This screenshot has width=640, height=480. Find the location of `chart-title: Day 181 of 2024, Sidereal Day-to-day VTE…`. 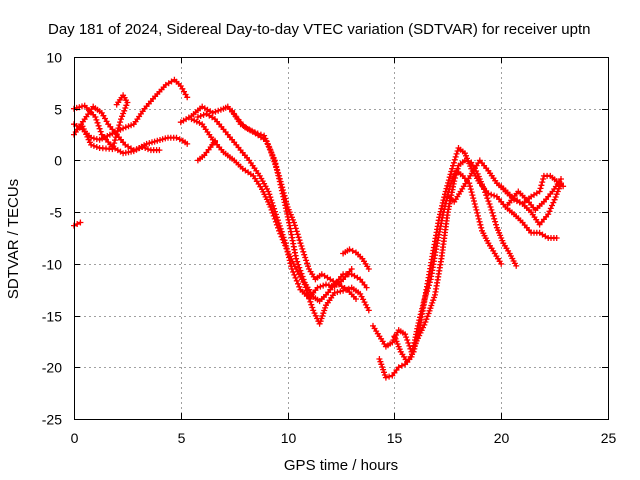

chart-title: Day 181 of 2024, Sidereal Day-to-day VTE… is located at coordinates (319, 29).